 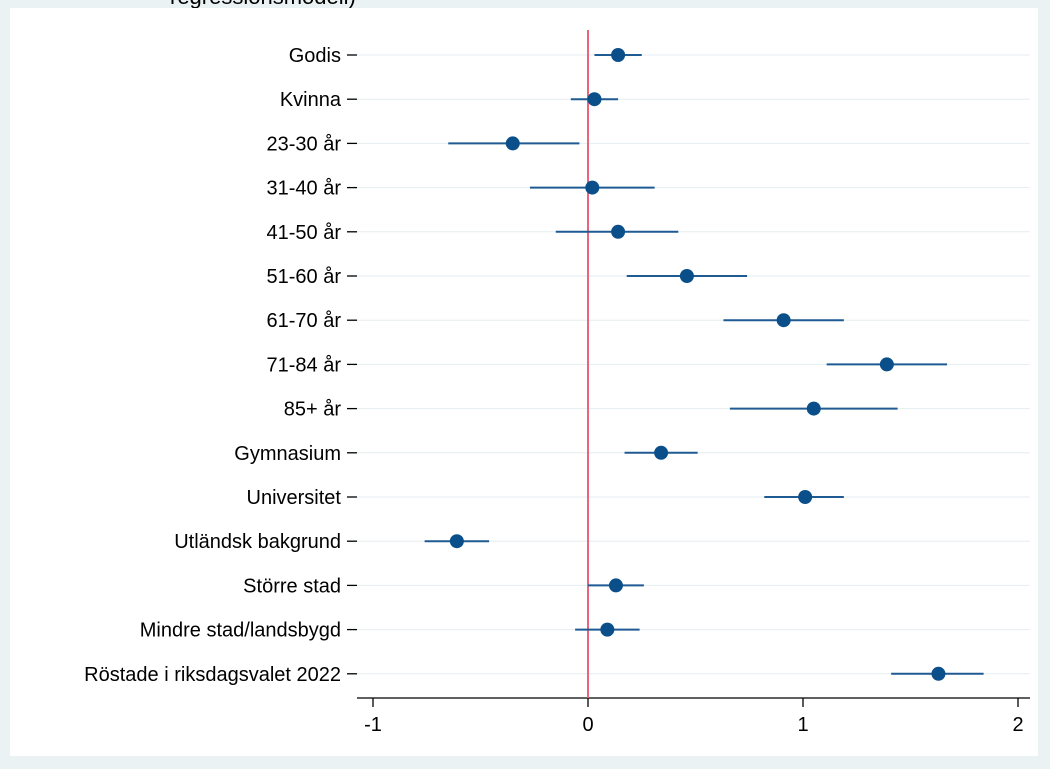 What do you see at coordinates (304, 189) in the screenshot?
I see `y-tick-label: 31-40 år` at bounding box center [304, 189].